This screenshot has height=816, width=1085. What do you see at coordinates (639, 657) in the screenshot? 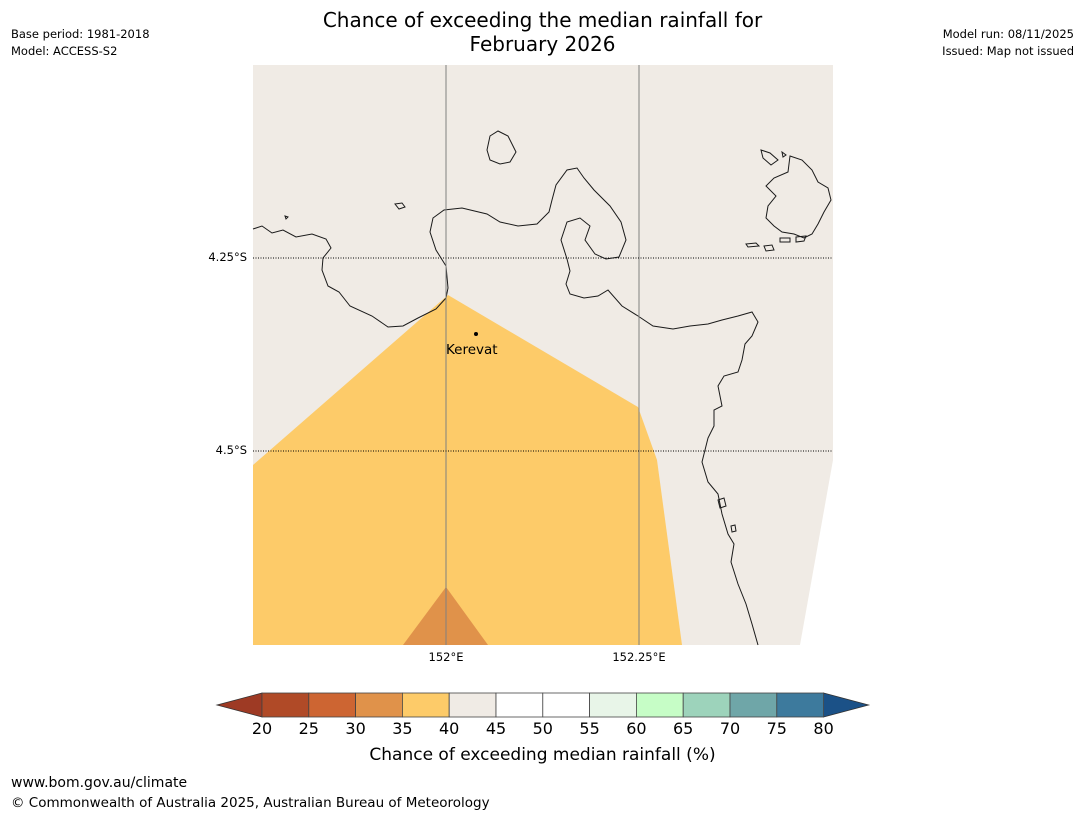
I see `lon-label-152-25: 152.25°E` at bounding box center [639, 657].